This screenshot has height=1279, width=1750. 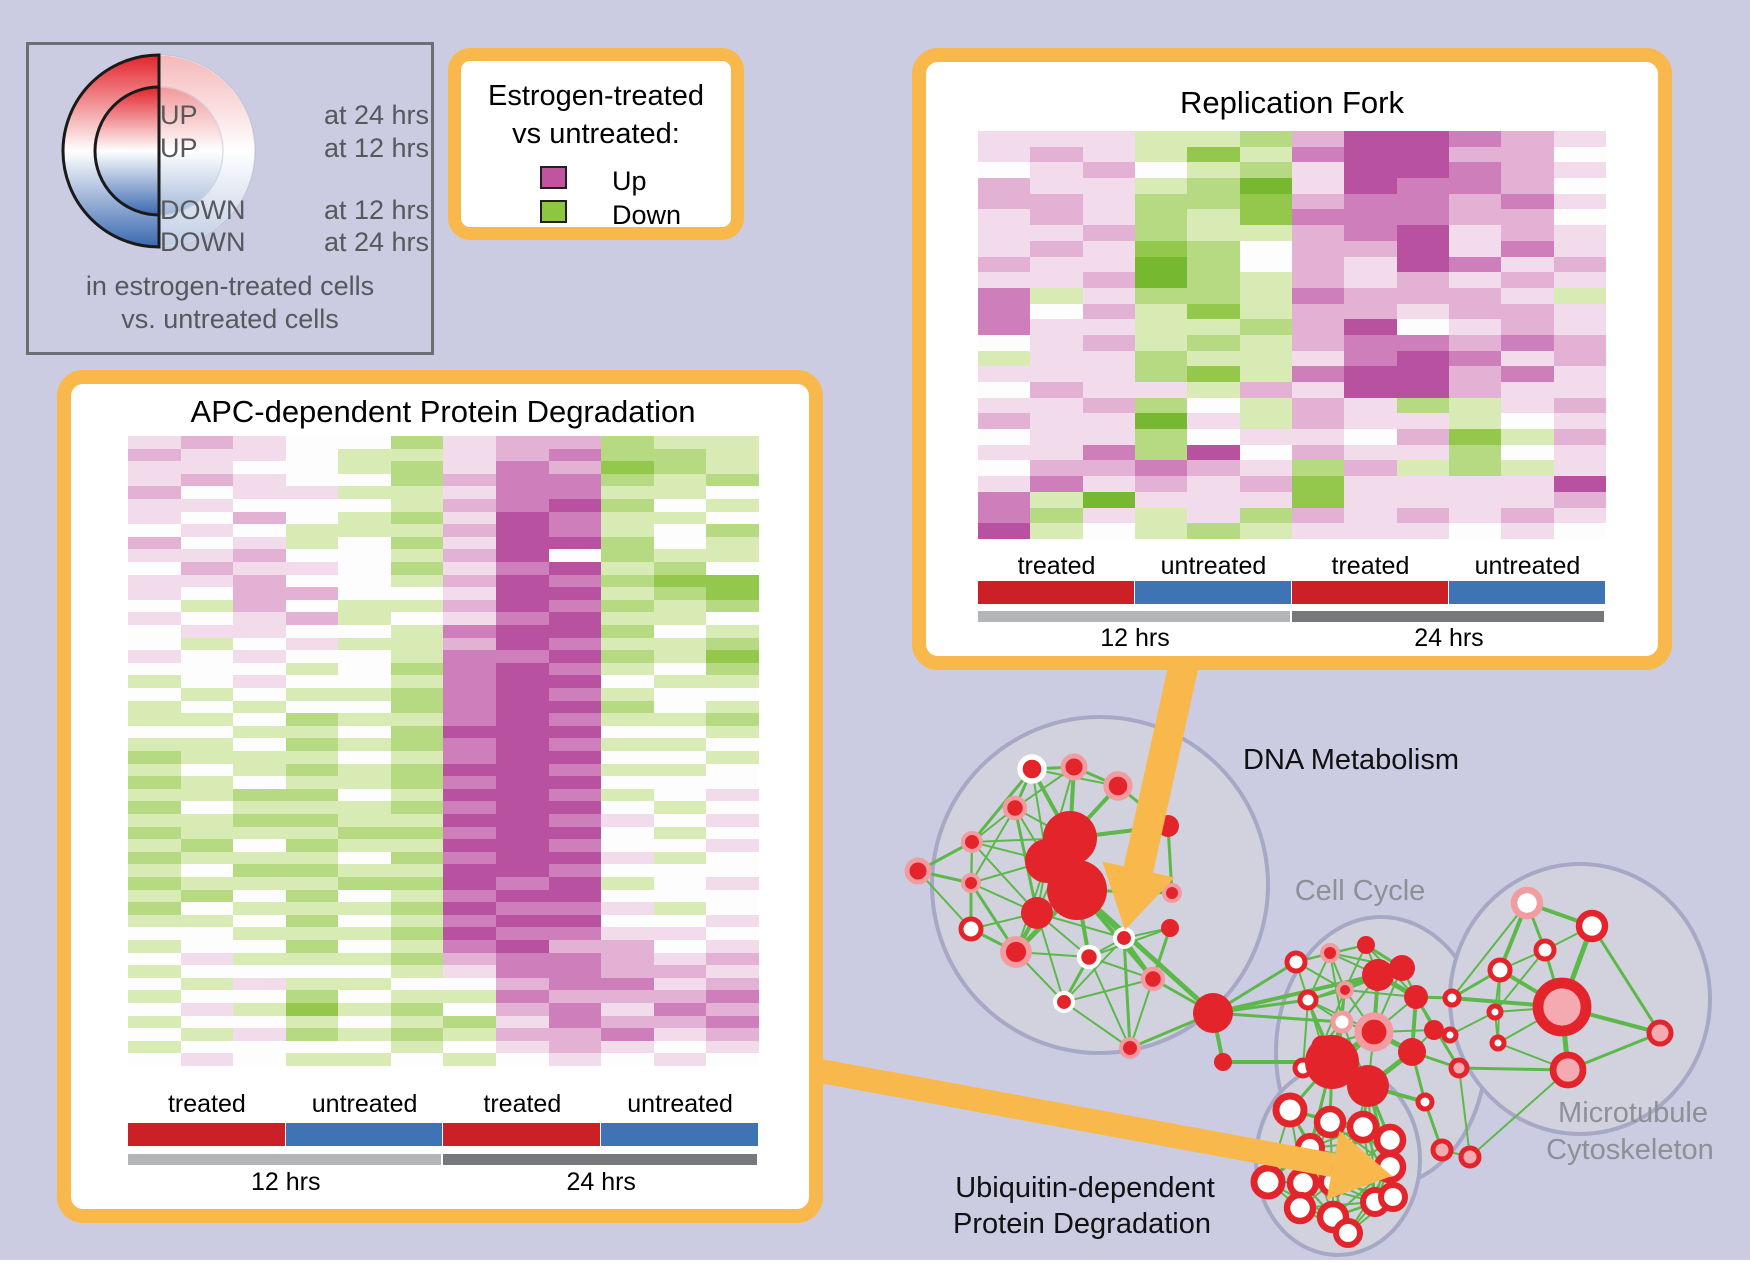 What do you see at coordinates (203, 242) in the screenshot?
I see `ring-label-down-24: DOWN` at bounding box center [203, 242].